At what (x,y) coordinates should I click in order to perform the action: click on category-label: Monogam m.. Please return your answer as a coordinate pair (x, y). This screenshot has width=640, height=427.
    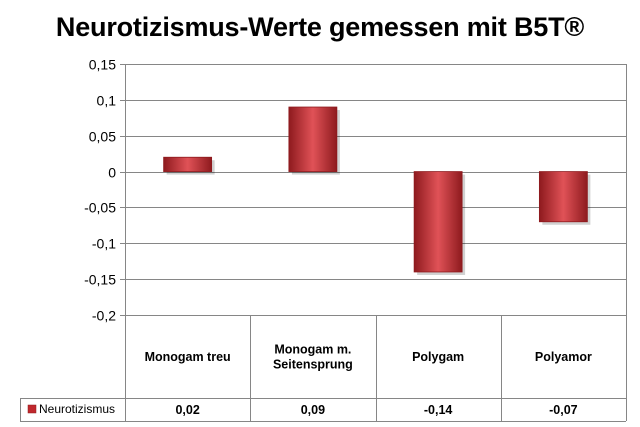
    Looking at the image, I should click on (312, 350).